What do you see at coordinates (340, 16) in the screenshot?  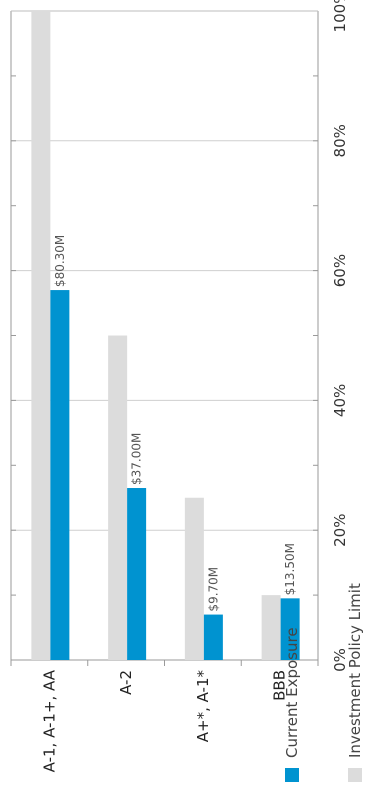 I see `value-tick-label: 100%` at bounding box center [340, 16].